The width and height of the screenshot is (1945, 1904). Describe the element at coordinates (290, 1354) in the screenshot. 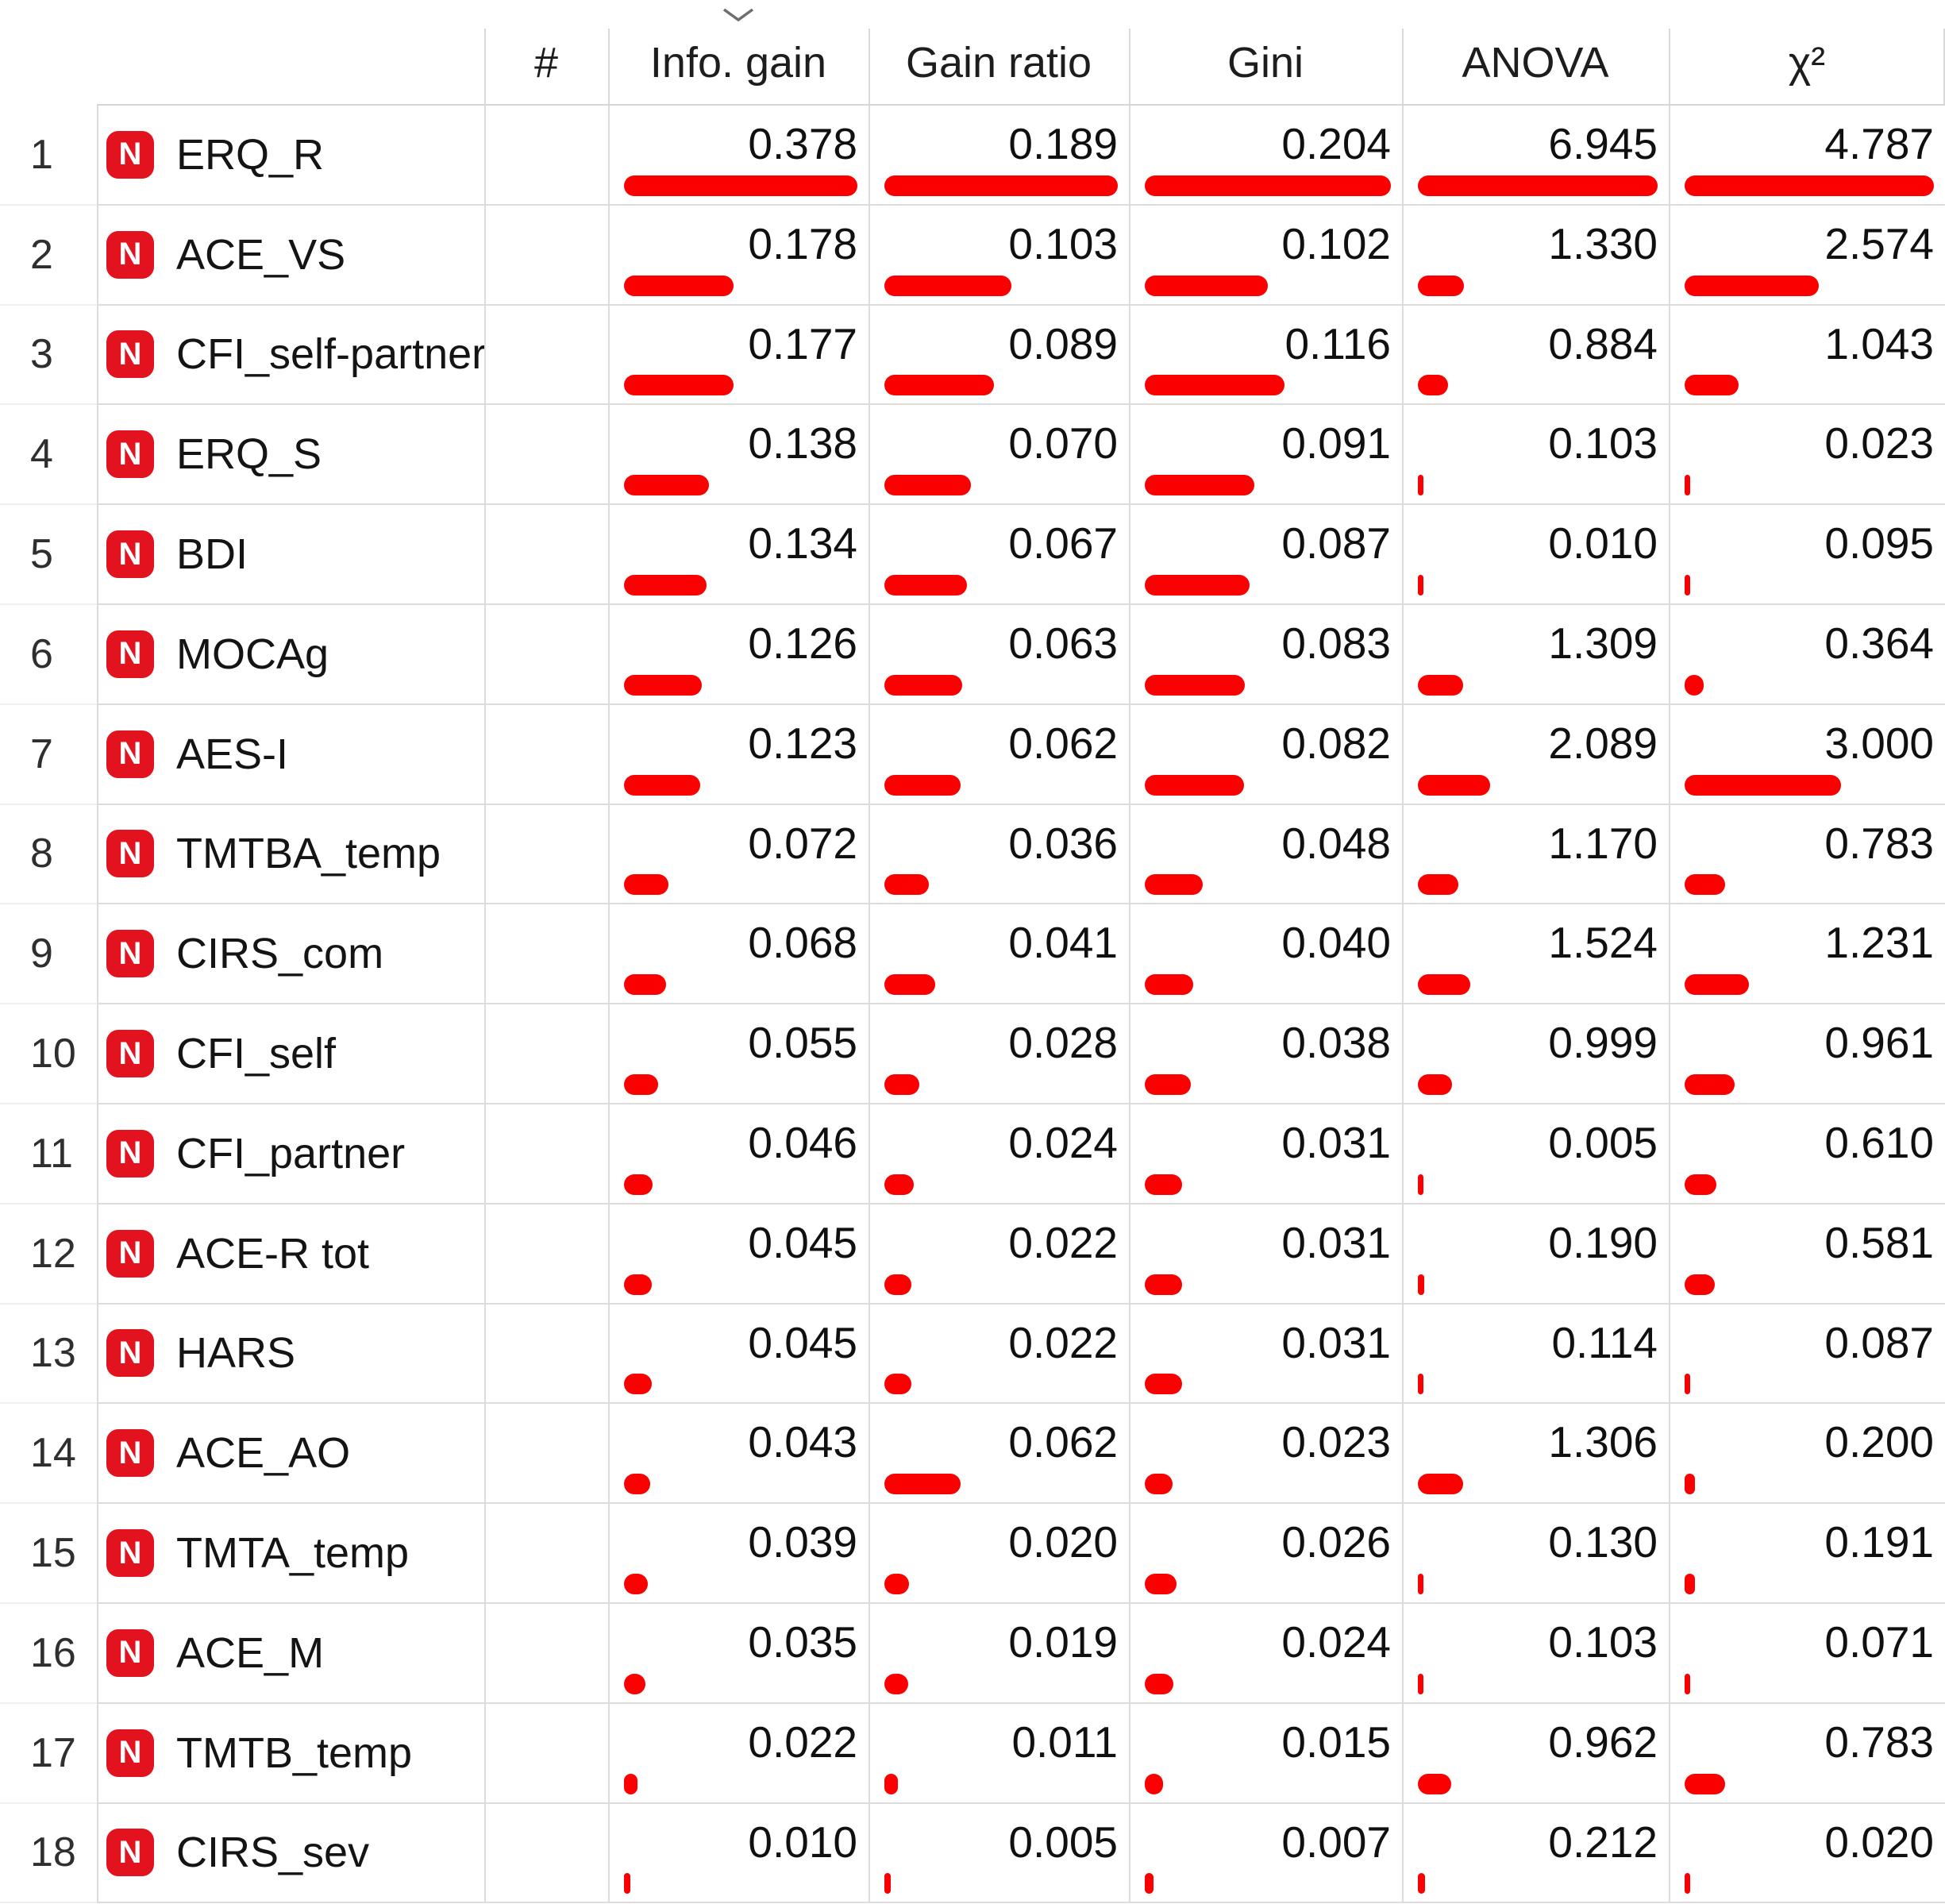

I see `feature-cell: N HARS` at that location.